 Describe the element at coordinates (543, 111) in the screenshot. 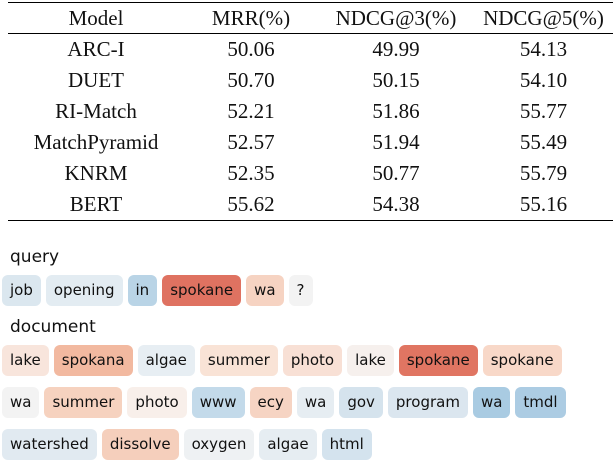

I see `ndcg5-value: 55.77` at that location.